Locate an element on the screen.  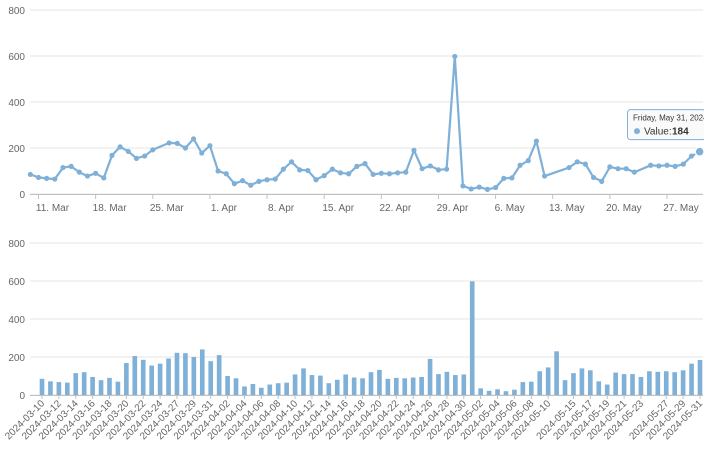
tooltip-date: Friday, May 31, 2024 is located at coordinates (668, 118).